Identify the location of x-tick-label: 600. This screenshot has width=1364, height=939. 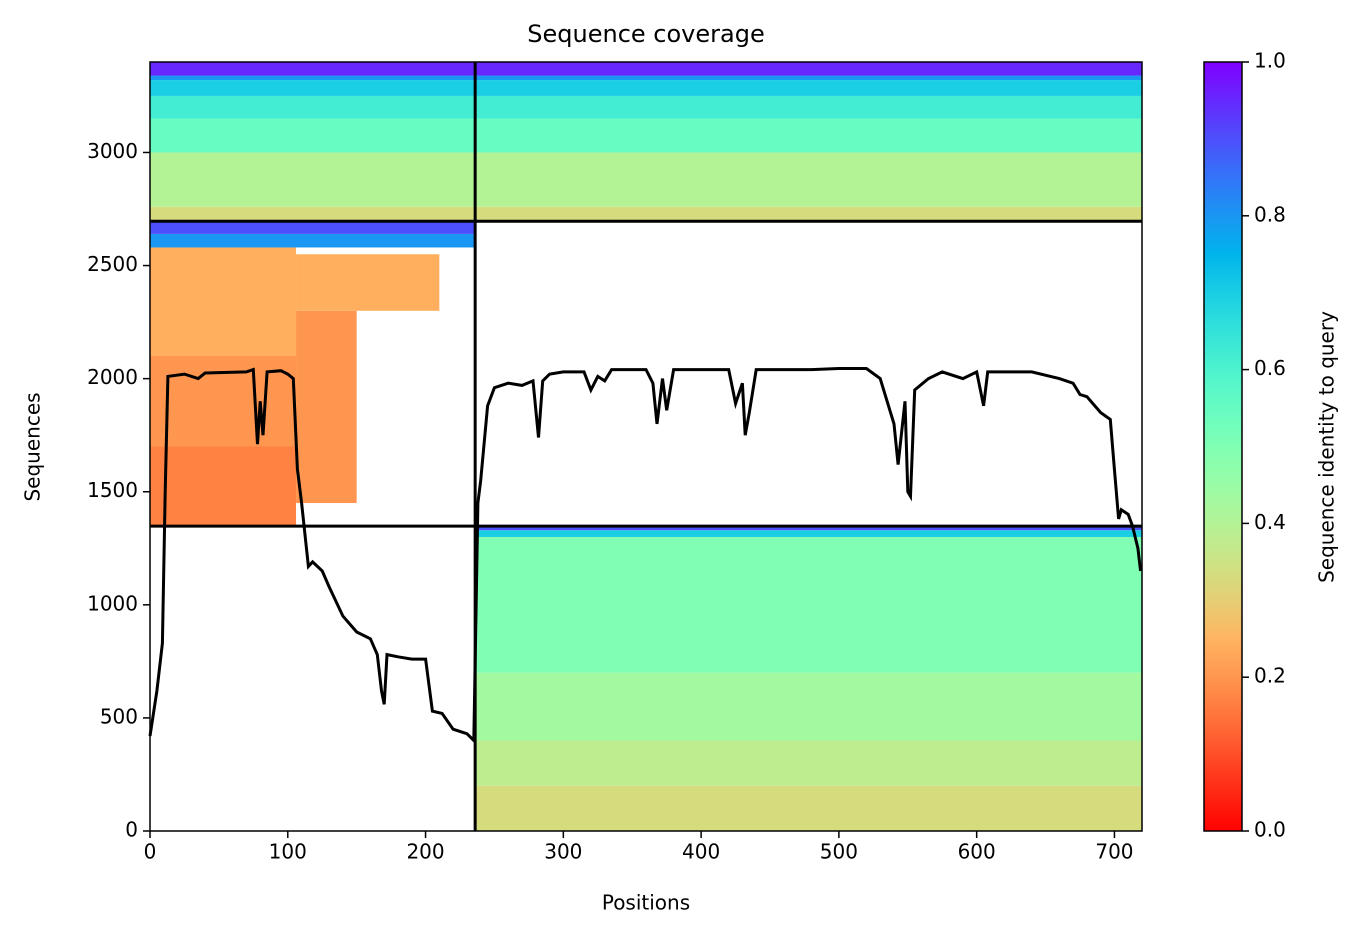
(977, 852).